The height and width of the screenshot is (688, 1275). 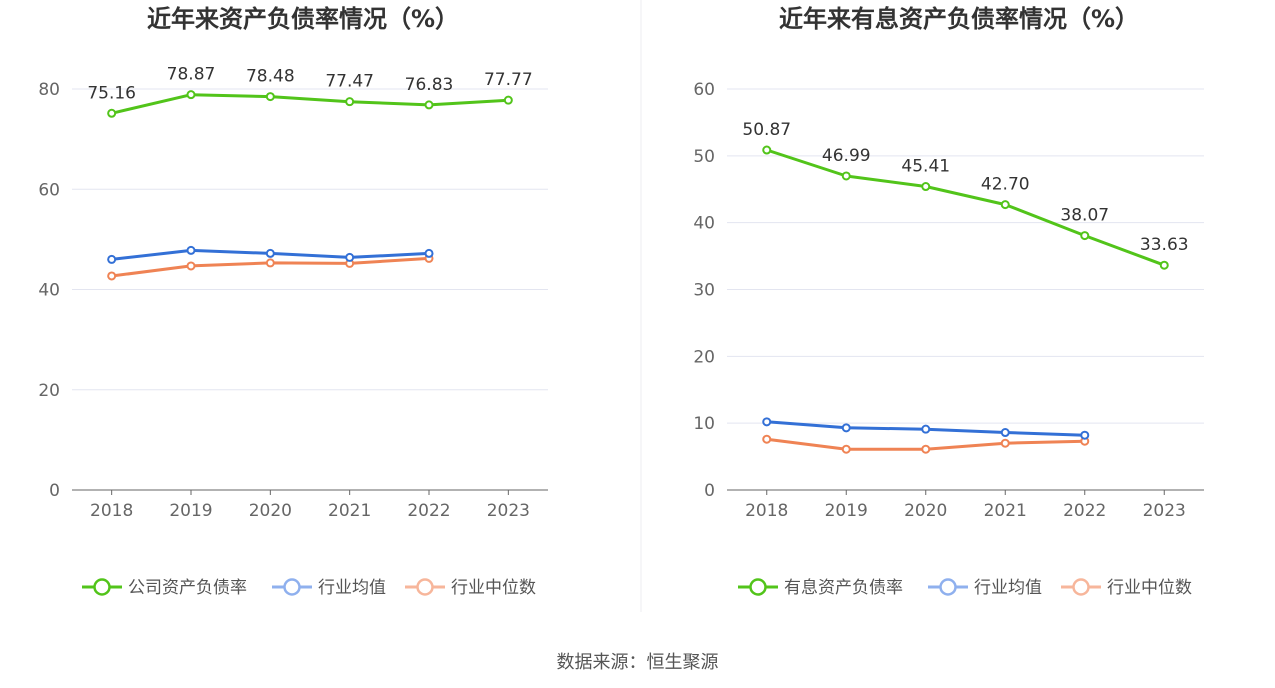 What do you see at coordinates (704, 424) in the screenshot?
I see `y-tick-label: 10` at bounding box center [704, 424].